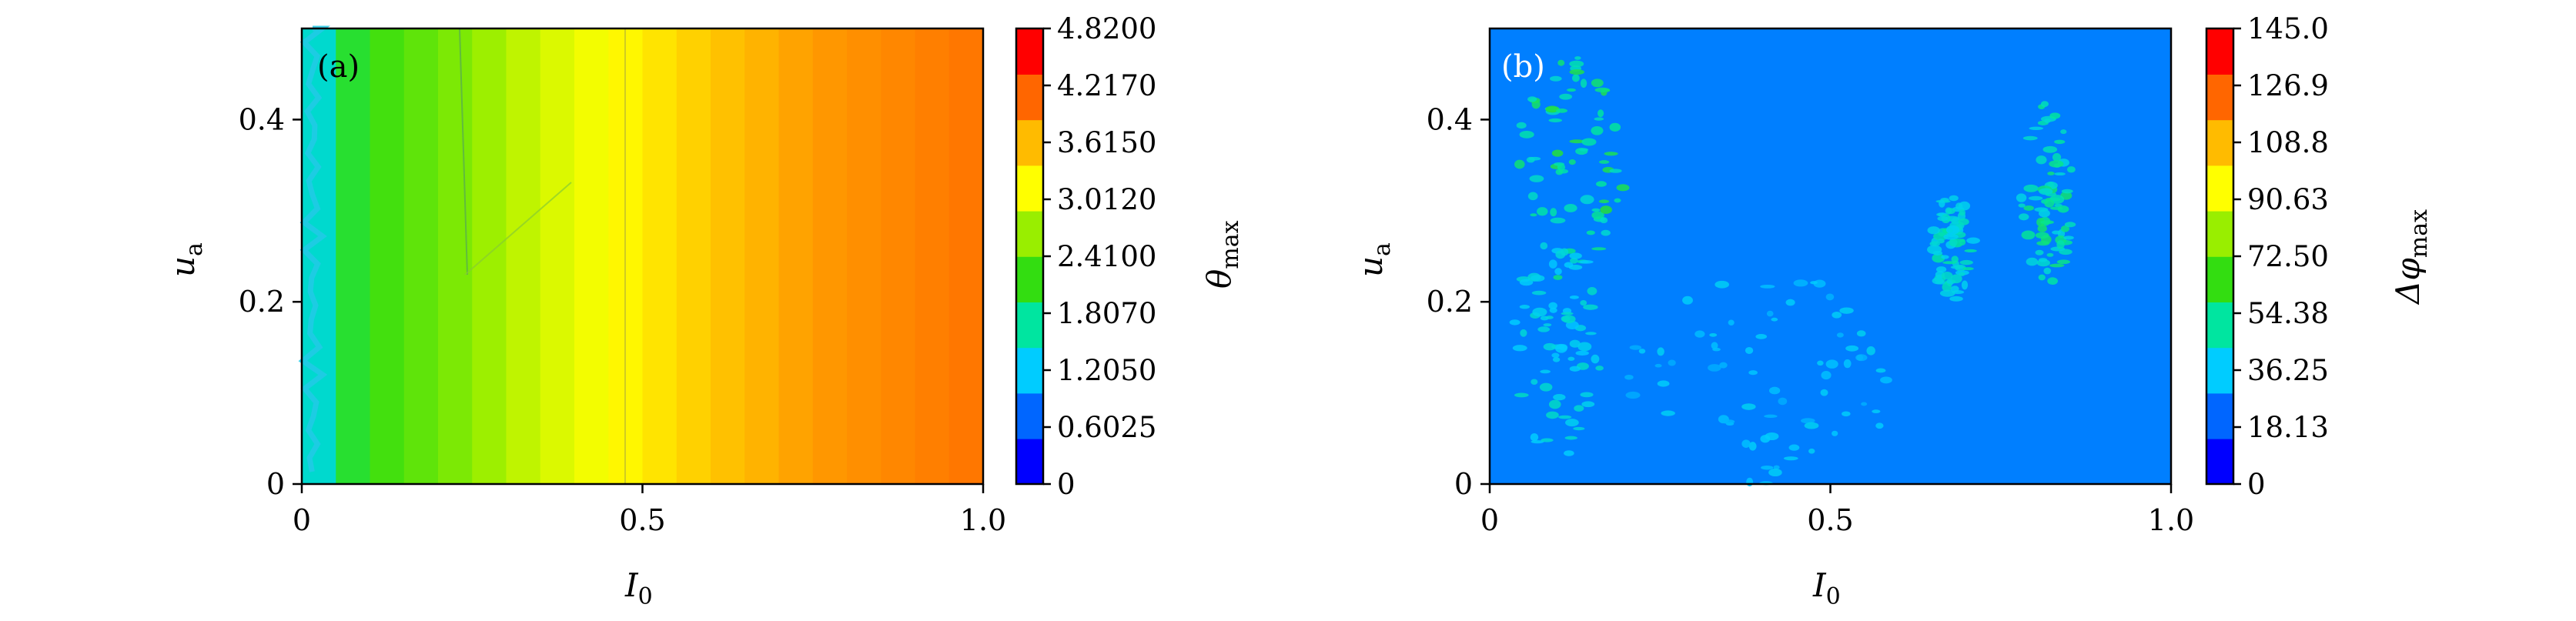 Image resolution: width=2576 pixels, height=621 pixels. Describe the element at coordinates (1523, 67) in the screenshot. I see `panel-label-b: (b)` at that location.